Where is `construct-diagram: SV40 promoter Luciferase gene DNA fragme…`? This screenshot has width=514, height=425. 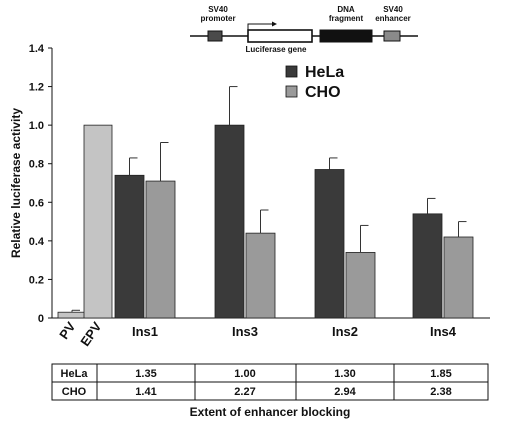
construct-diagram: SV40 promoter Luciferase gene DNA fragme… is located at coordinates (304, 29).